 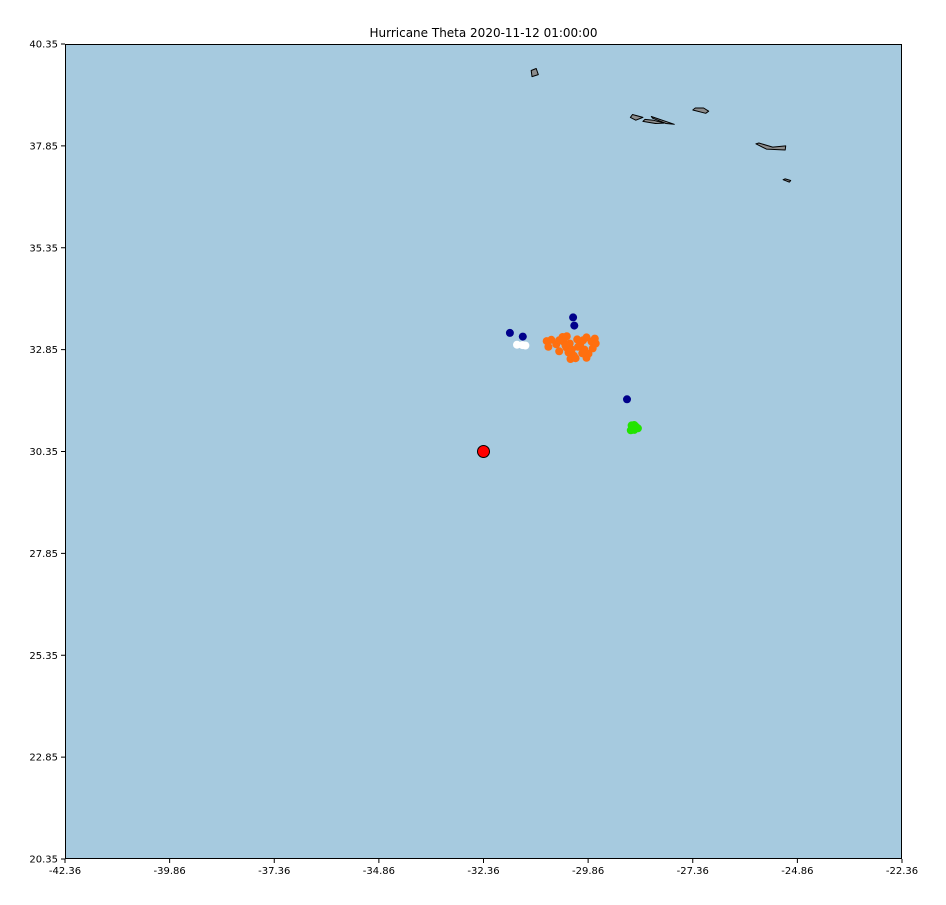 What do you see at coordinates (43, 45) in the screenshot?
I see `y-tick-label: 40.35` at bounding box center [43, 45].